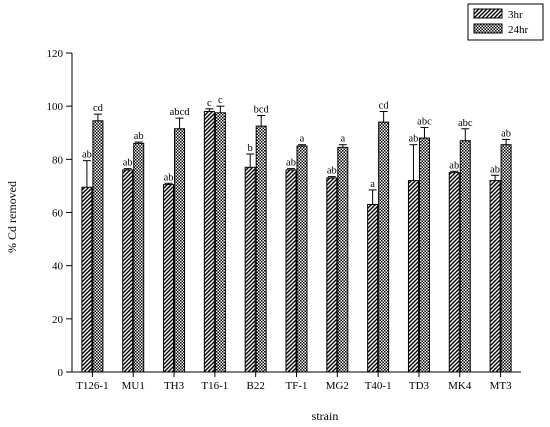 The width and height of the screenshot is (550, 427). I want to click on significance-label: abcd, so click(180, 112).